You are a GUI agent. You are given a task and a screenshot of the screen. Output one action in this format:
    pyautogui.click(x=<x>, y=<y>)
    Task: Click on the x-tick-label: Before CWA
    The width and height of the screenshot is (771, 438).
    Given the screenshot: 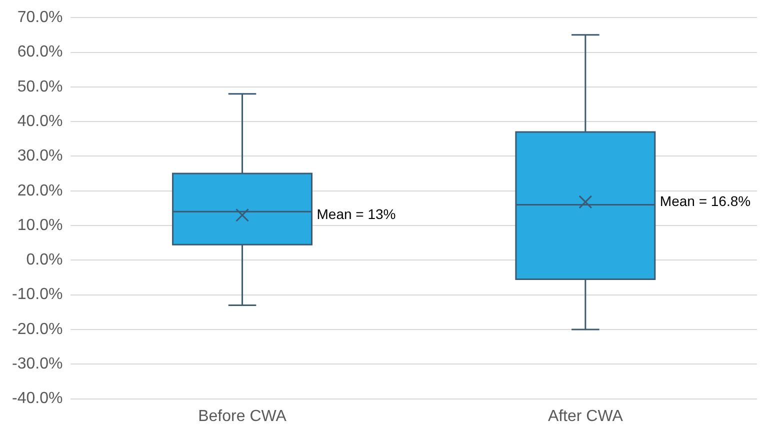 What is the action you would take?
    pyautogui.click(x=242, y=416)
    